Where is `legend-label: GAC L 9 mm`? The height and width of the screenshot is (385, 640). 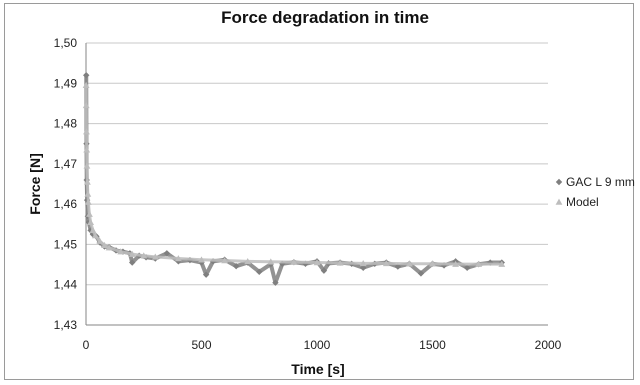
legend-label: GAC L 9 mm is located at coordinates (600, 182).